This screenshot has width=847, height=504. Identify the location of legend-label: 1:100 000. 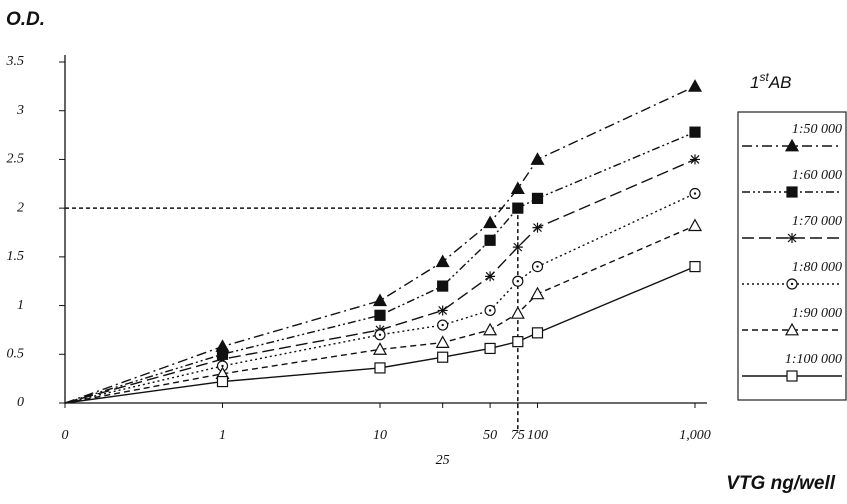
(813, 359).